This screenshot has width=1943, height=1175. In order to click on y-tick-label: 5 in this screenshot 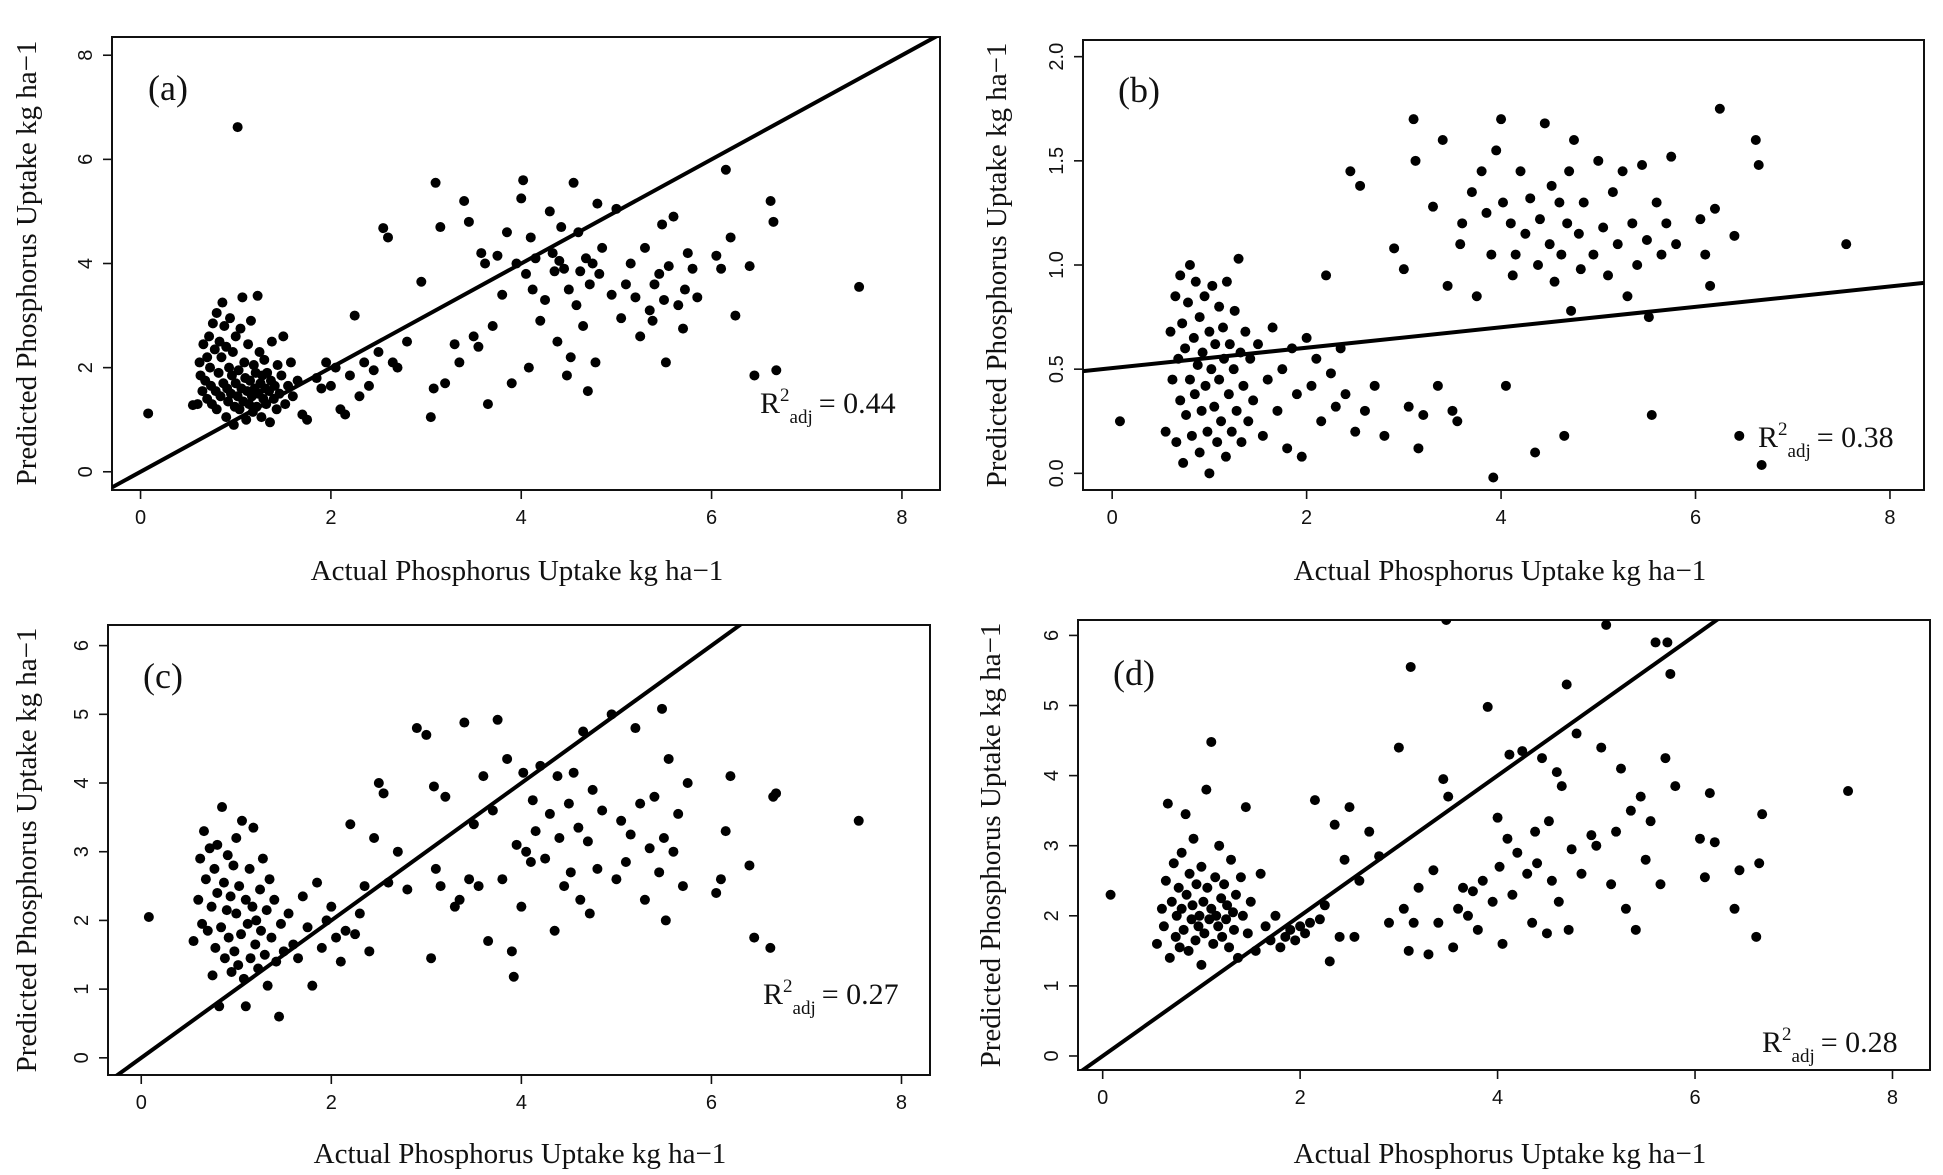, I will do `click(82, 714)`.